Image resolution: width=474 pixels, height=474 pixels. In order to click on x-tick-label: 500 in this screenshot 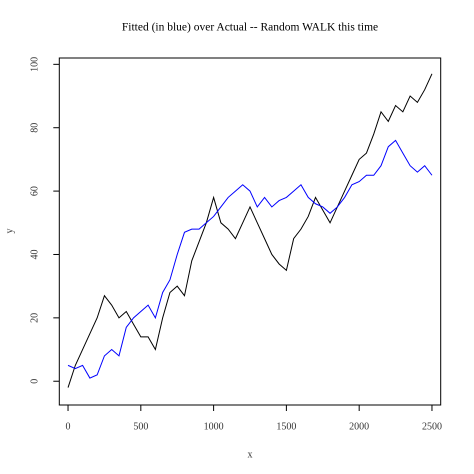, I will do `click(140, 426)`.